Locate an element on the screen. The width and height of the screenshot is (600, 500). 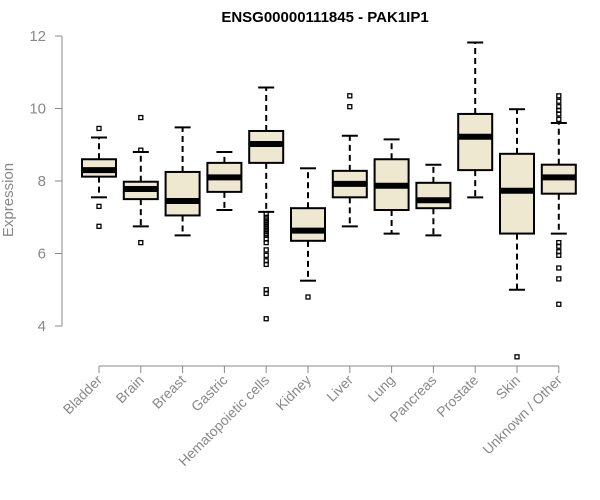
y-tick-label: 6 is located at coordinates (42, 254).